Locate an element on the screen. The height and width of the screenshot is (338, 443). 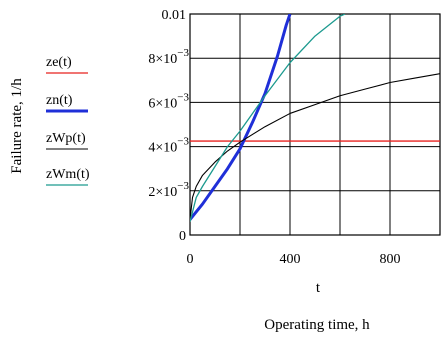
y-tick-label: 2×10⁻³ is located at coordinates (168, 190).